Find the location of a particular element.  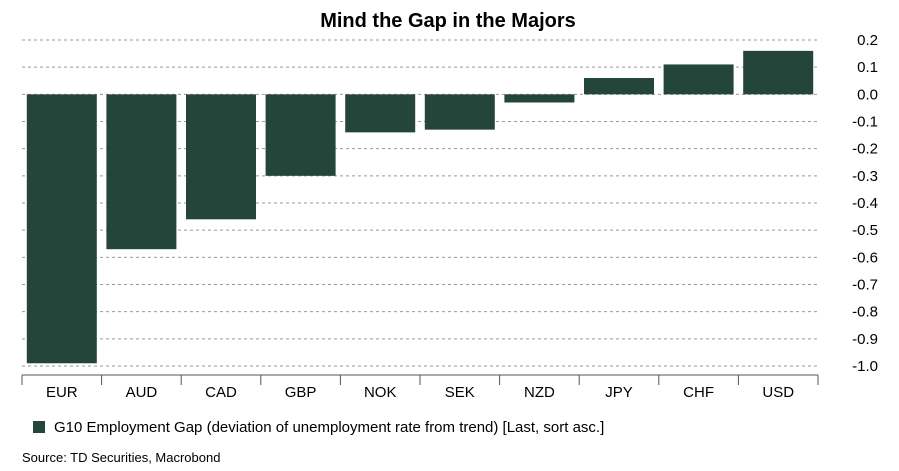

source-note: Source: TD Securities, Macrobond is located at coordinates (121, 457).